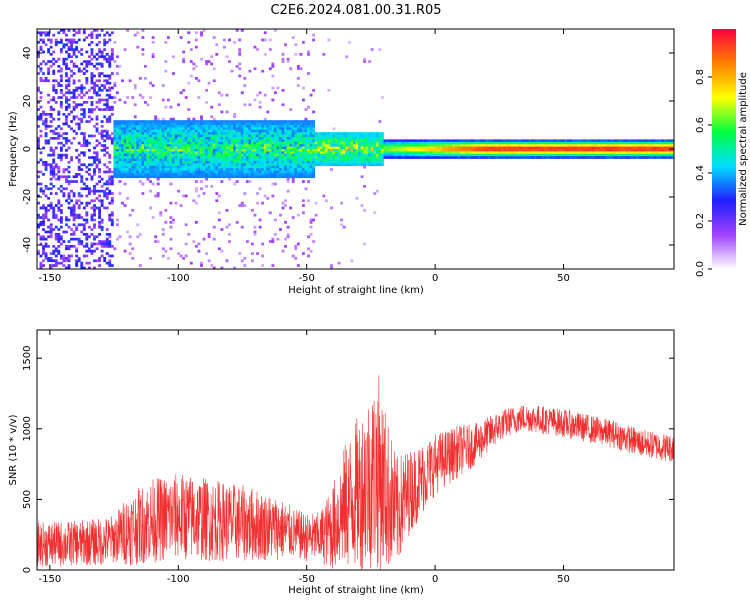 The width and height of the screenshot is (750, 600). I want to click on x-tick-label: 0, so click(435, 278).